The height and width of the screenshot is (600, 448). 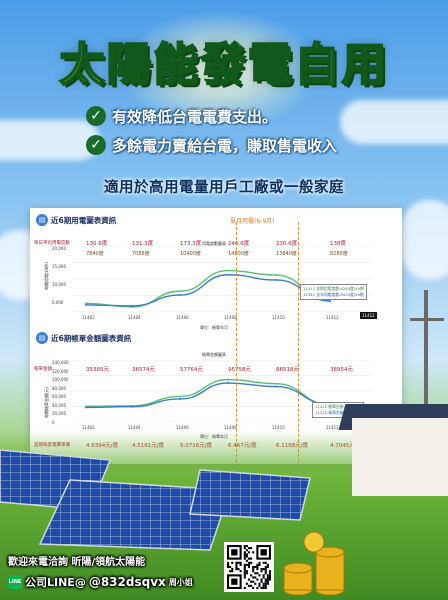 I want to click on chart2-ytick: 140,000, so click(x=60, y=362).